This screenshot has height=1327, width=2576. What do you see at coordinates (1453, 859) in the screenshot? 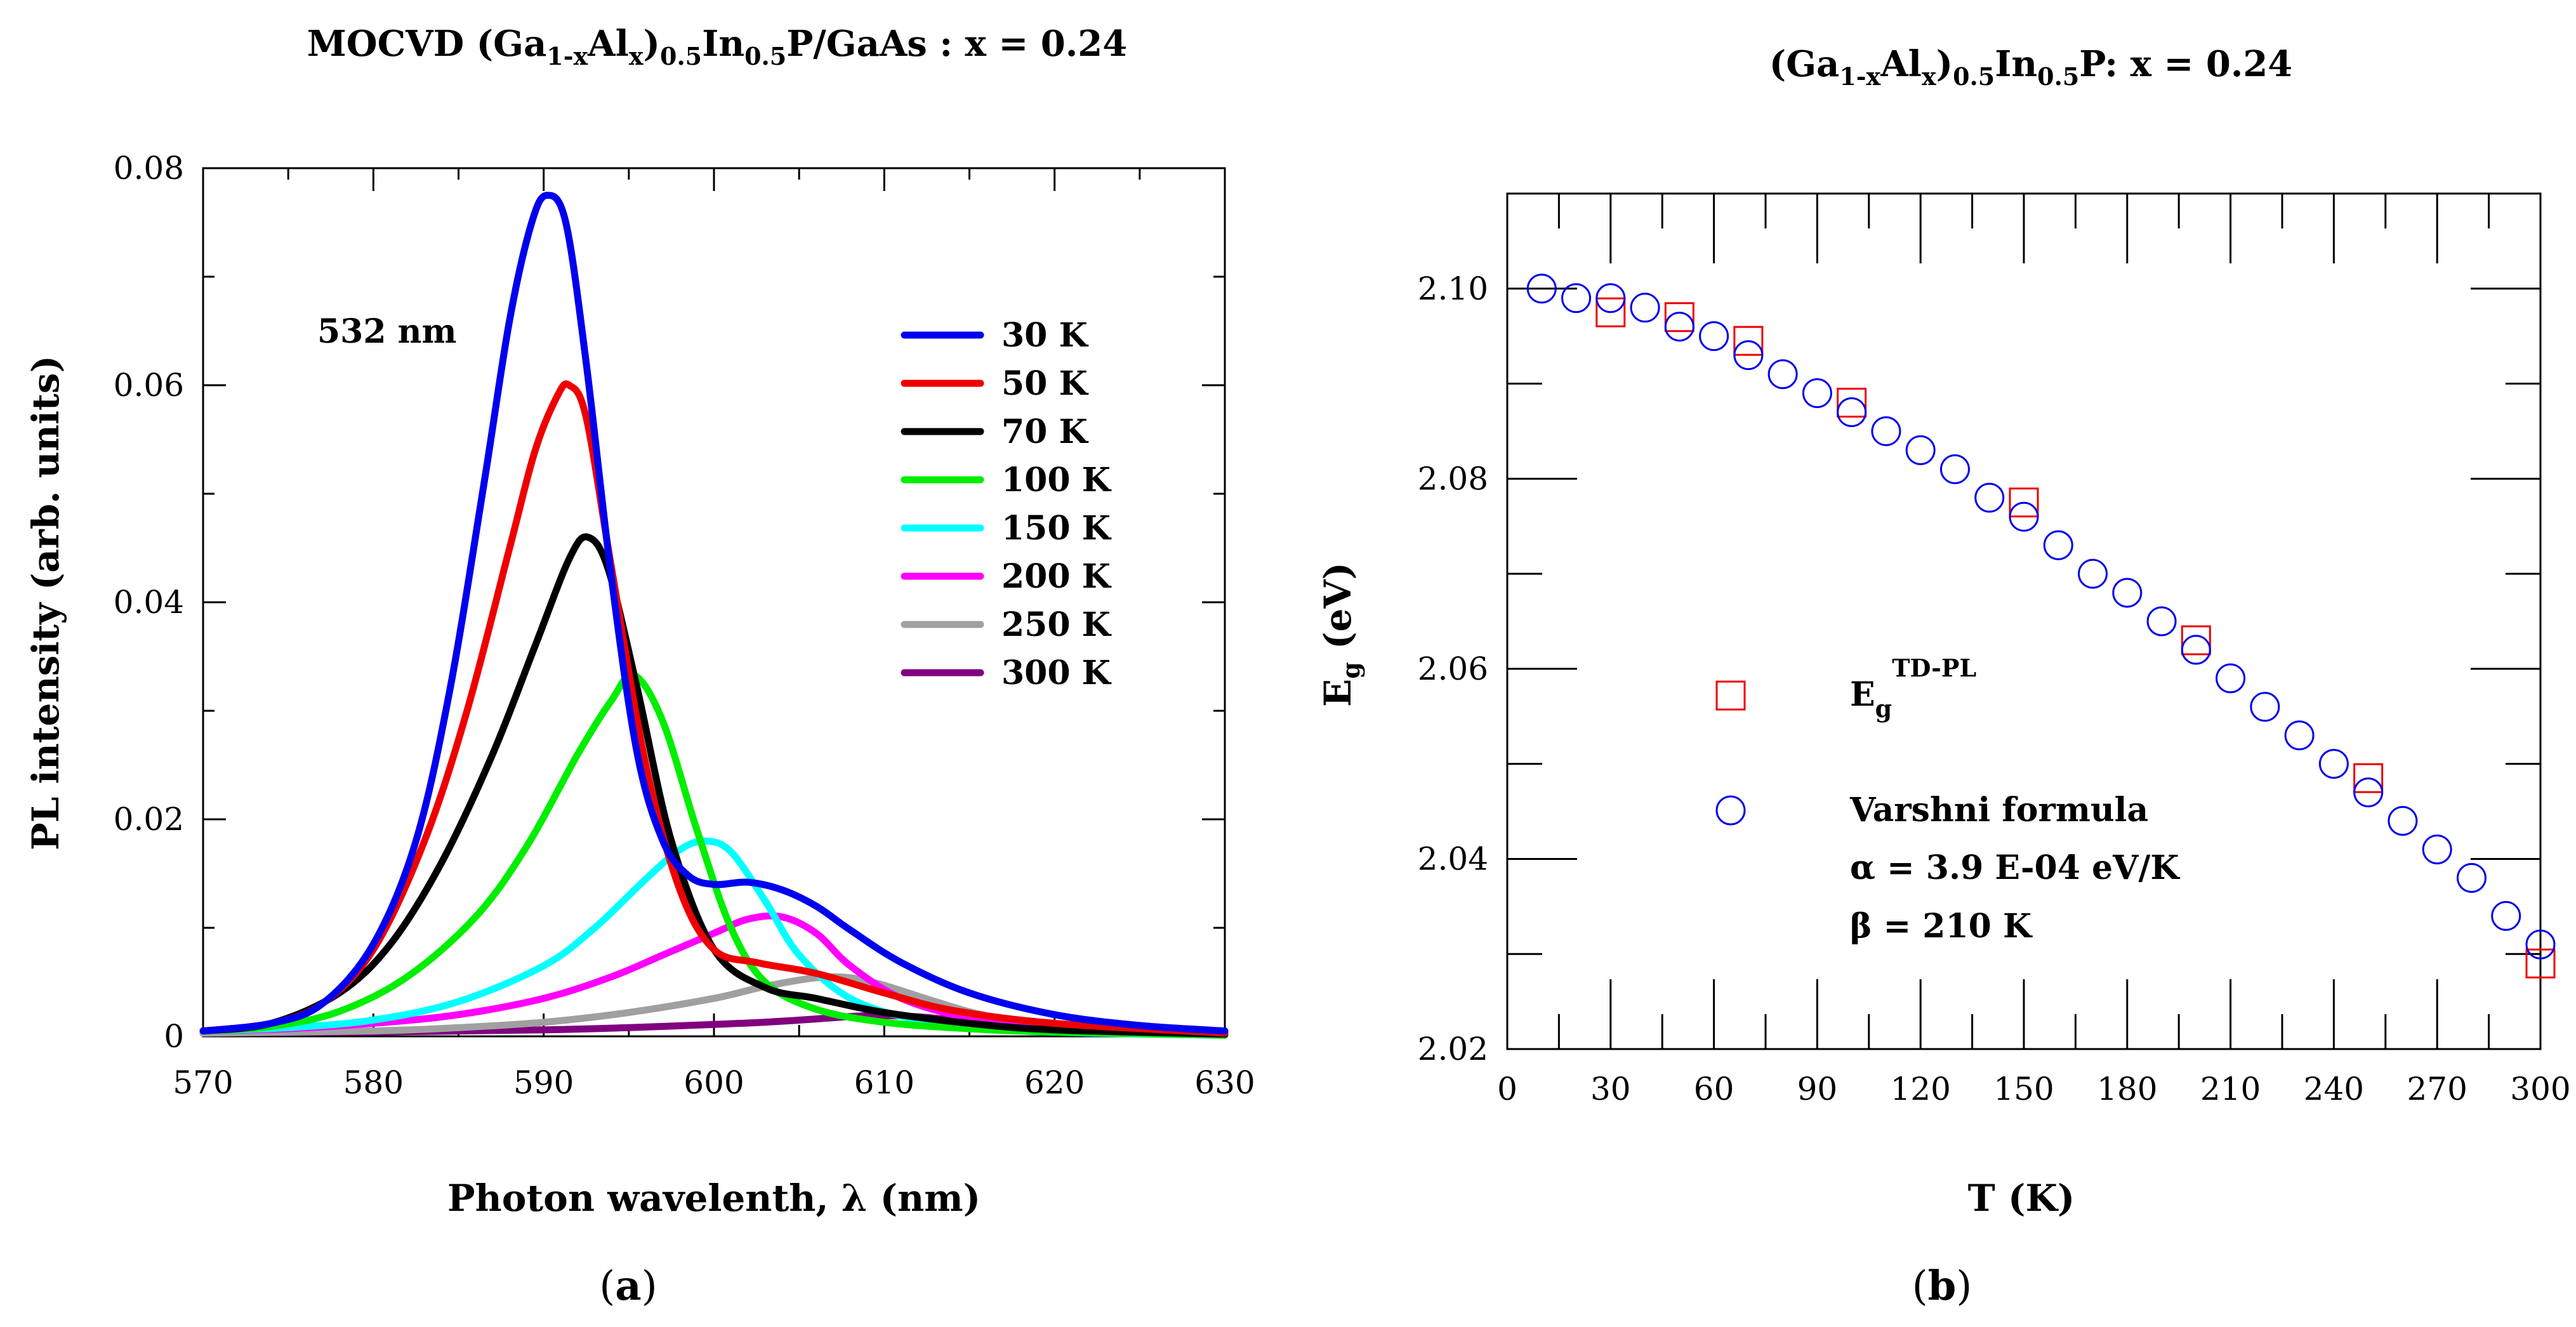
I see `y-tick-label: 2.04` at bounding box center [1453, 859].